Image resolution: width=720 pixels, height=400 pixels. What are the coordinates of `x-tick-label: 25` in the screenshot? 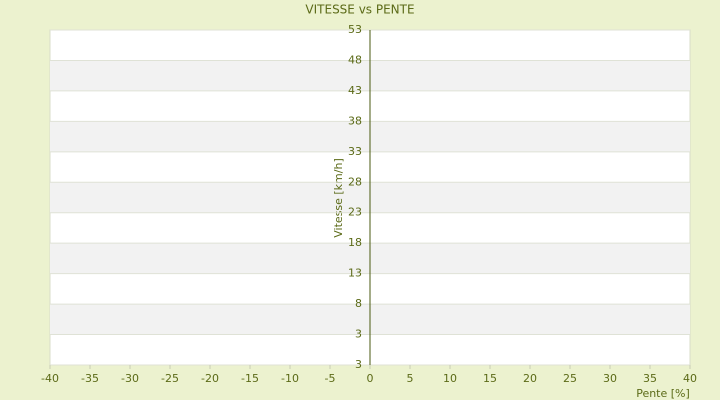 It's located at (570, 378).